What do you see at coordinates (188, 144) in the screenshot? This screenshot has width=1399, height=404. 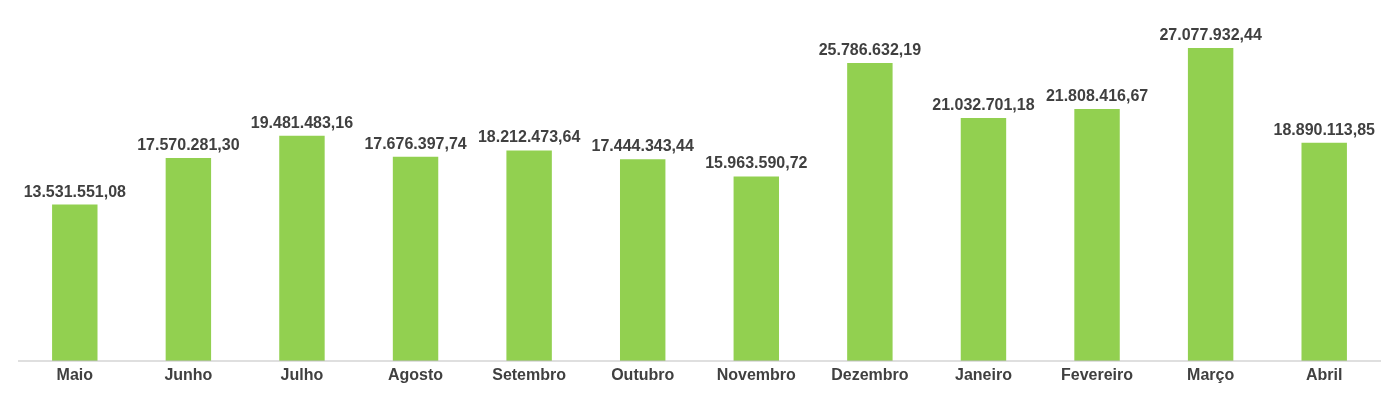 I see `data-label: 17.570.281,30` at bounding box center [188, 144].